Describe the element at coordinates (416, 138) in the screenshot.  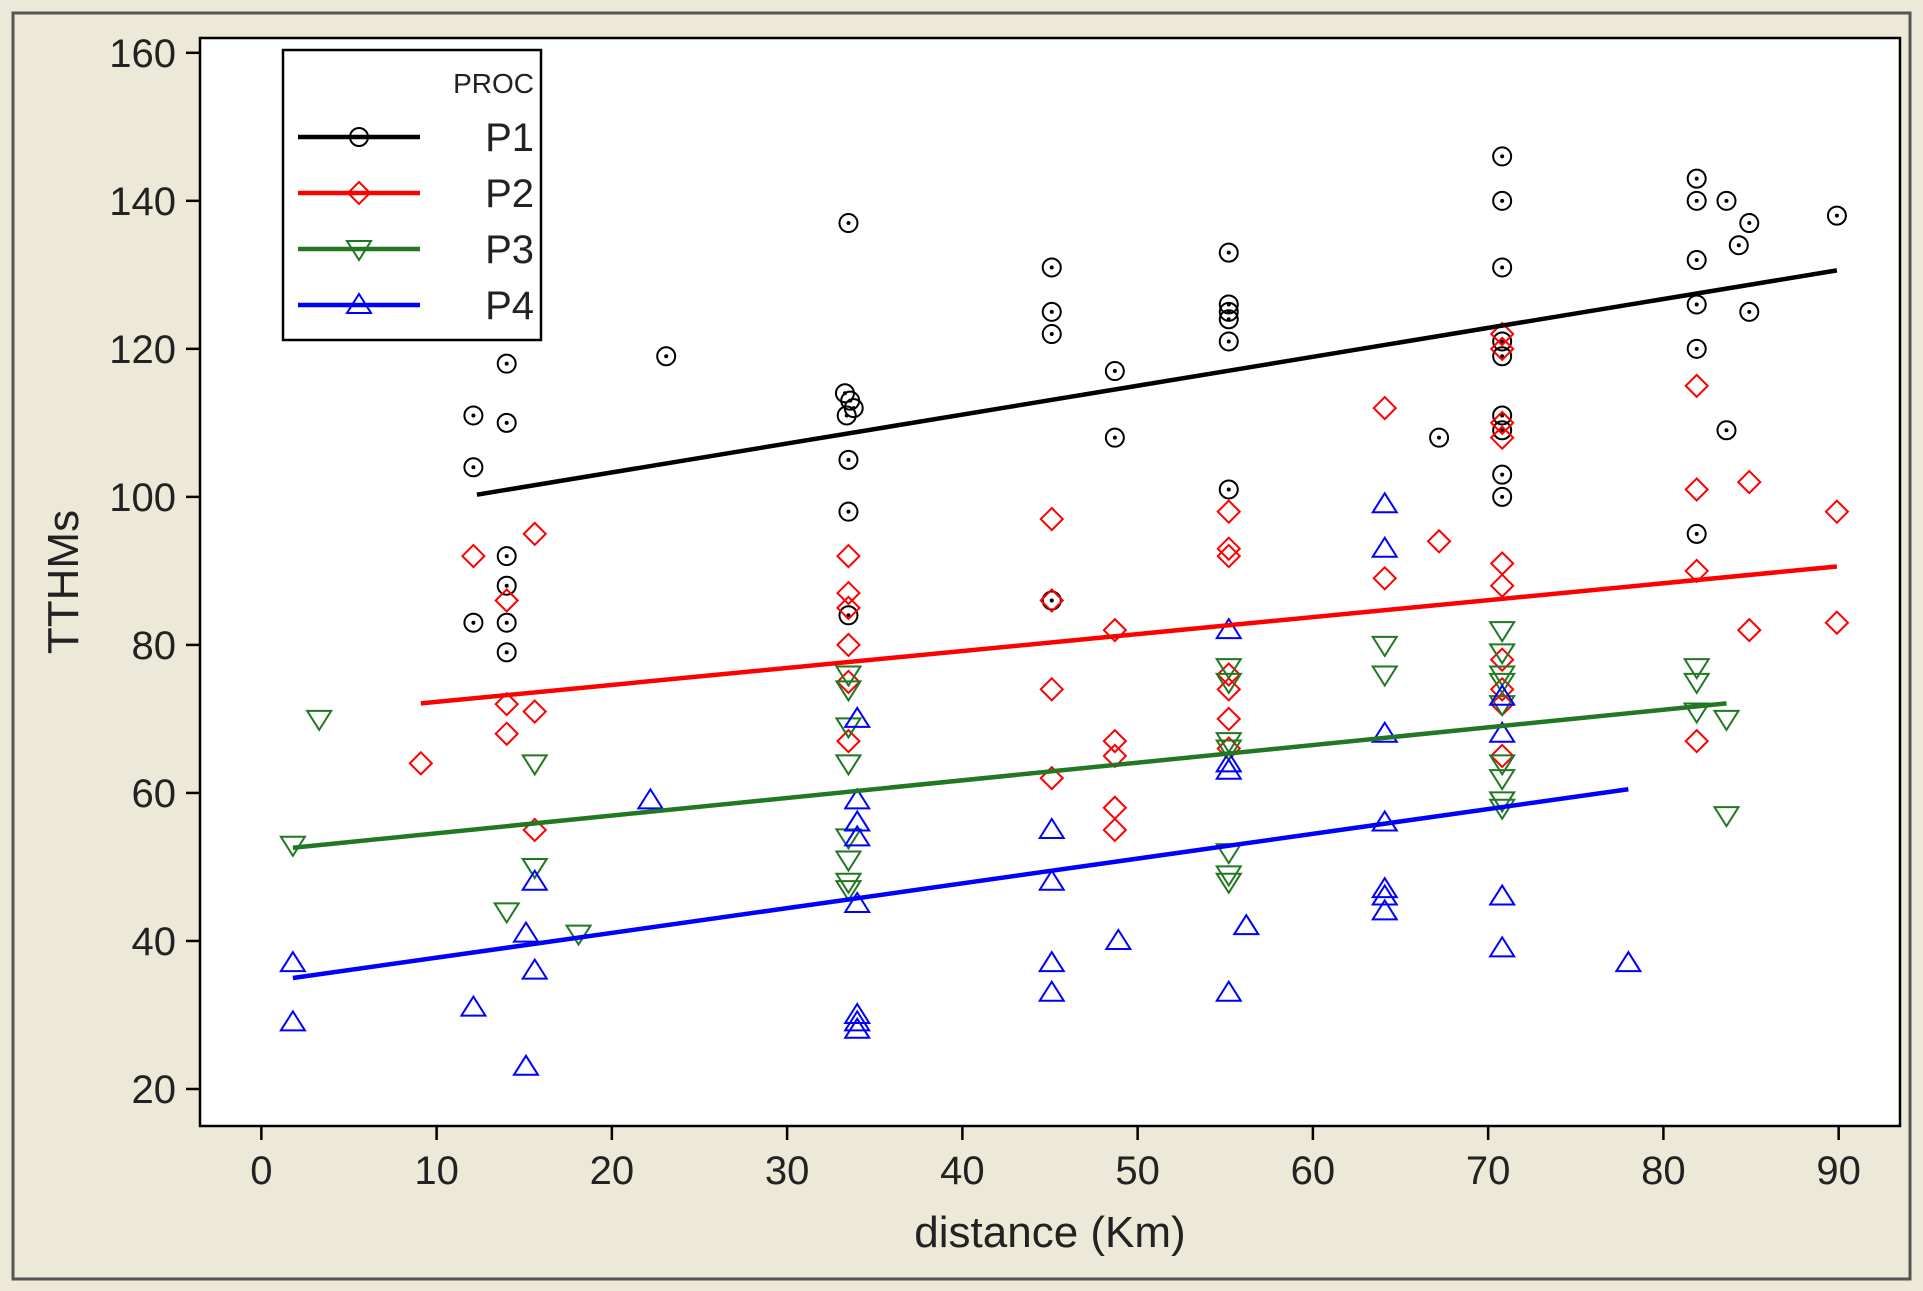
I see `legend-item-p1: P1` at that location.